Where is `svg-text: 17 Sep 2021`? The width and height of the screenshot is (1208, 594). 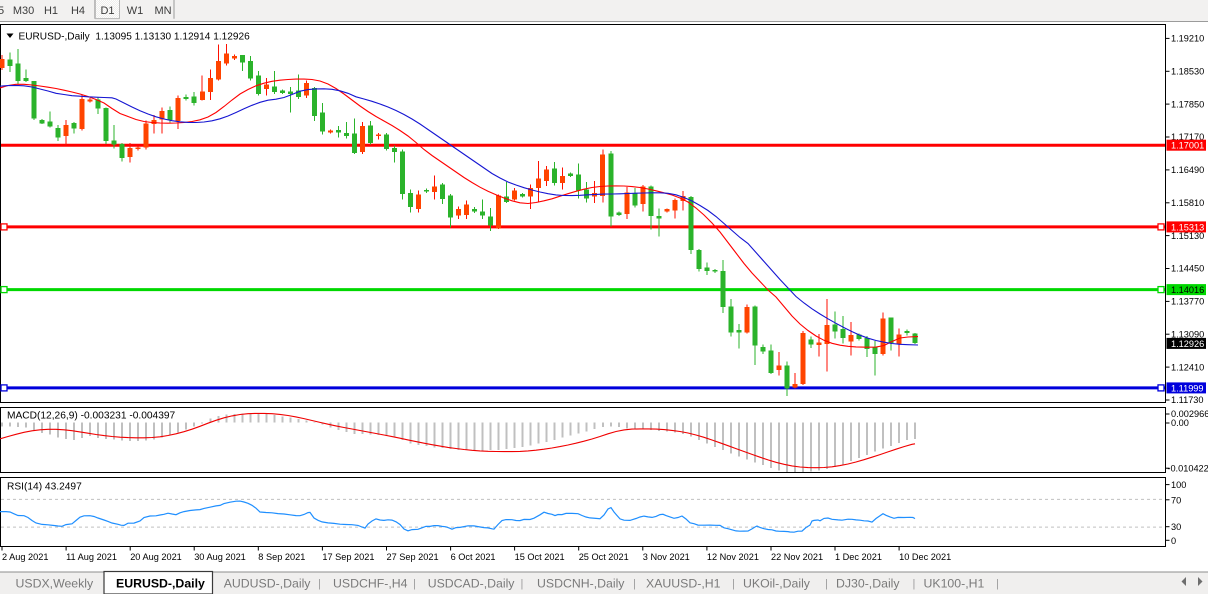 svg-text: 17 Sep 2021 is located at coordinates (348, 557).